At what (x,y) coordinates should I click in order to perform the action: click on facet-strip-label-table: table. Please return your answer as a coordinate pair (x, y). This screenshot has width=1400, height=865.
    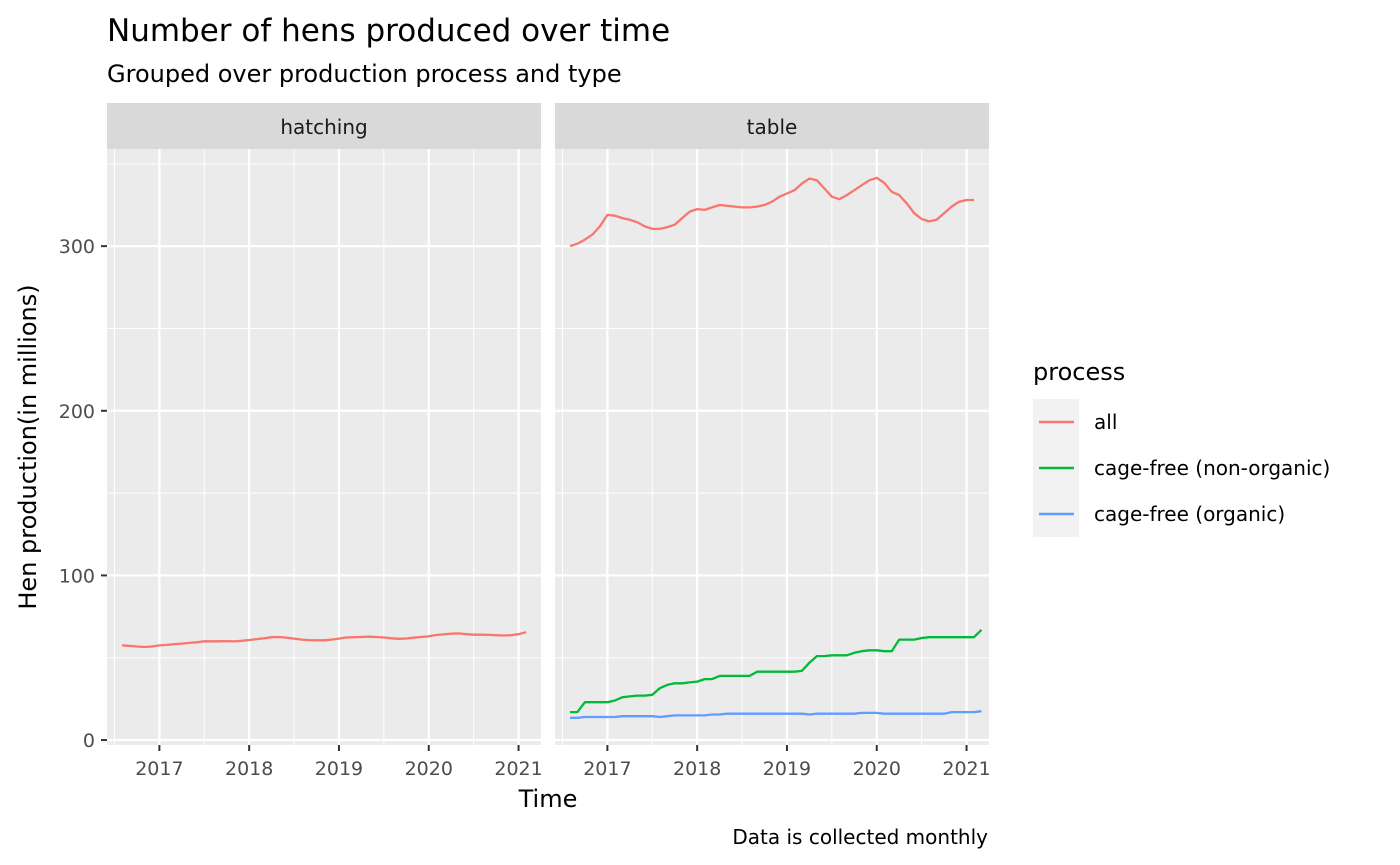
    Looking at the image, I should click on (772, 127).